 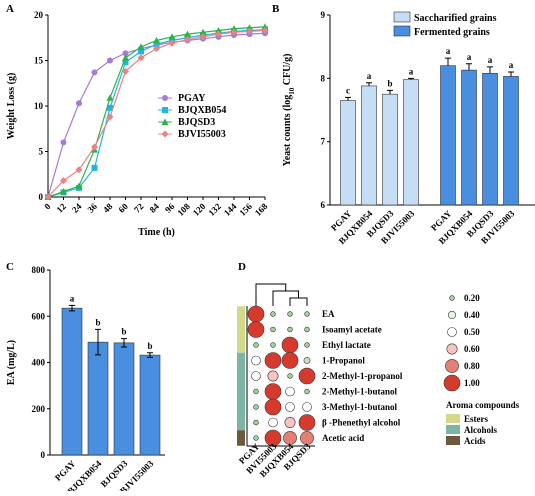 I want to click on y-tick-label: 9, so click(x=323, y=15).